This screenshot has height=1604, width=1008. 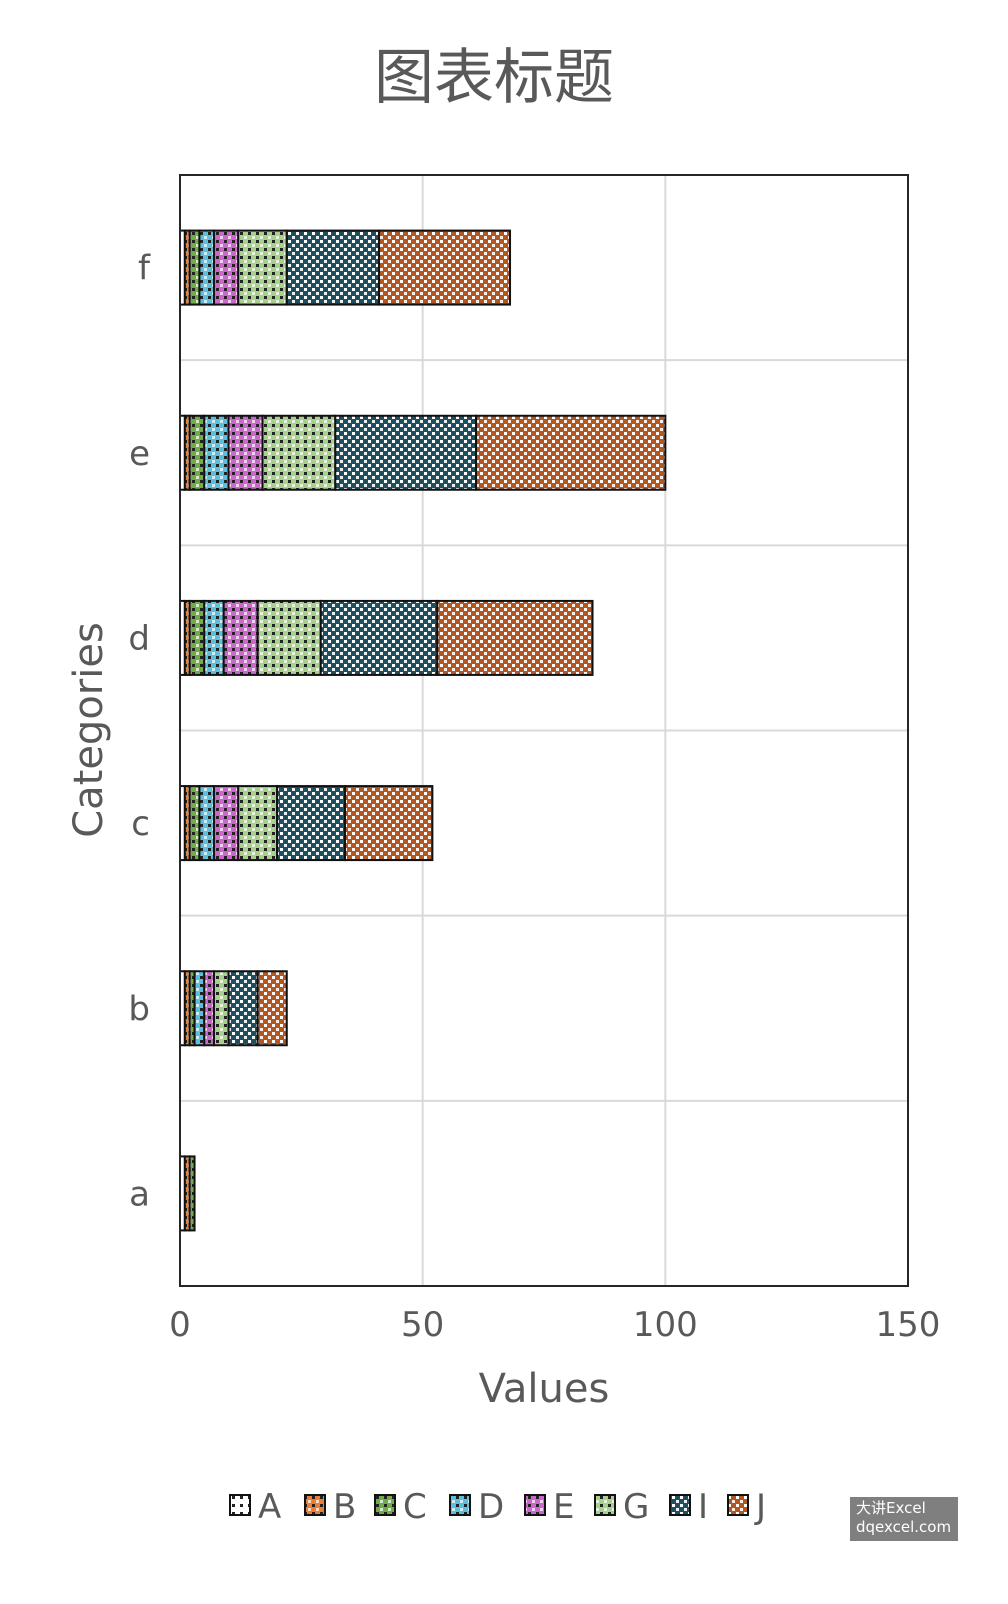 I want to click on legend-item-B: B, so click(x=330, y=1507).